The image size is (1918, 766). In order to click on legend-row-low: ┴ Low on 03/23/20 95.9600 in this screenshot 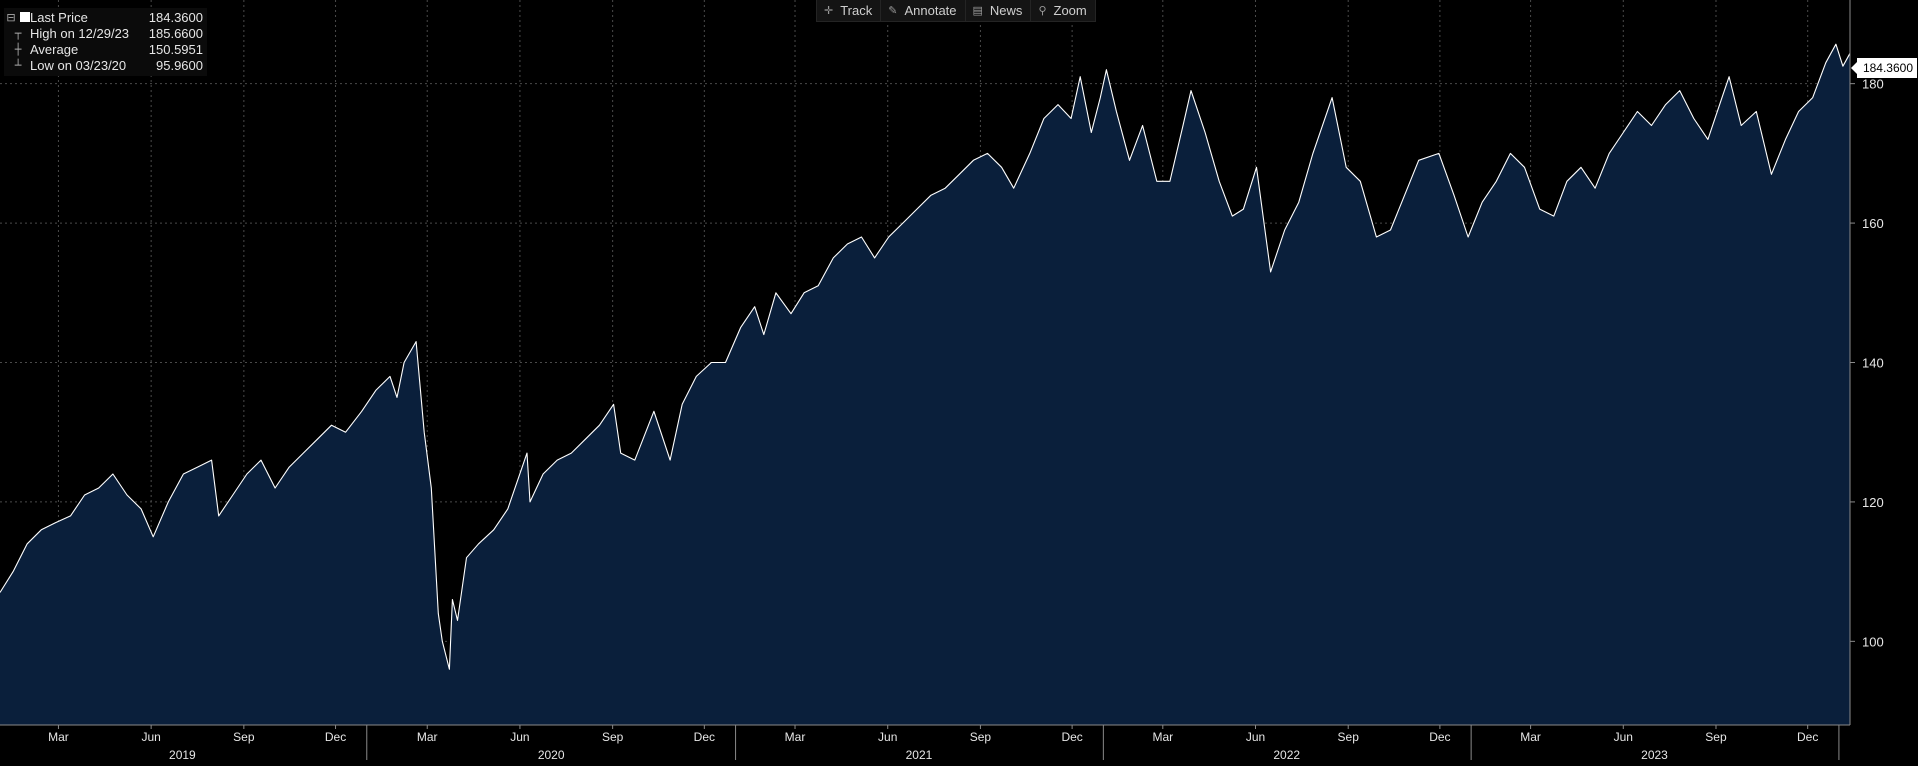, I will do `click(106, 66)`.